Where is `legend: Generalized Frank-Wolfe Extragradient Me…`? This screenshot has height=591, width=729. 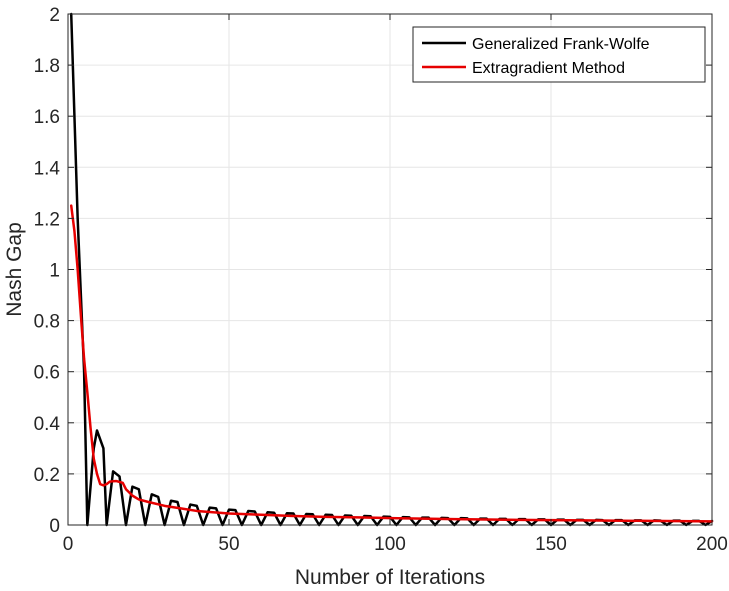
legend: Generalized Frank-Wolfe Extragradient Me… is located at coordinates (559, 54).